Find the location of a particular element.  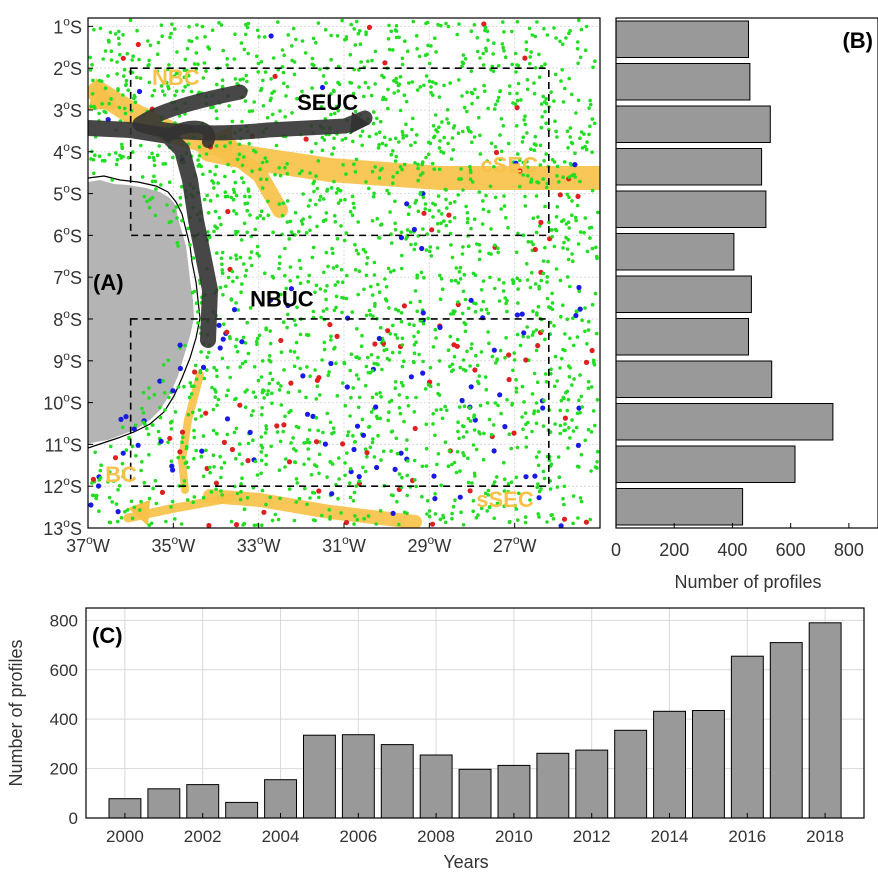

panel-c-bar-2002 is located at coordinates (203, 801).